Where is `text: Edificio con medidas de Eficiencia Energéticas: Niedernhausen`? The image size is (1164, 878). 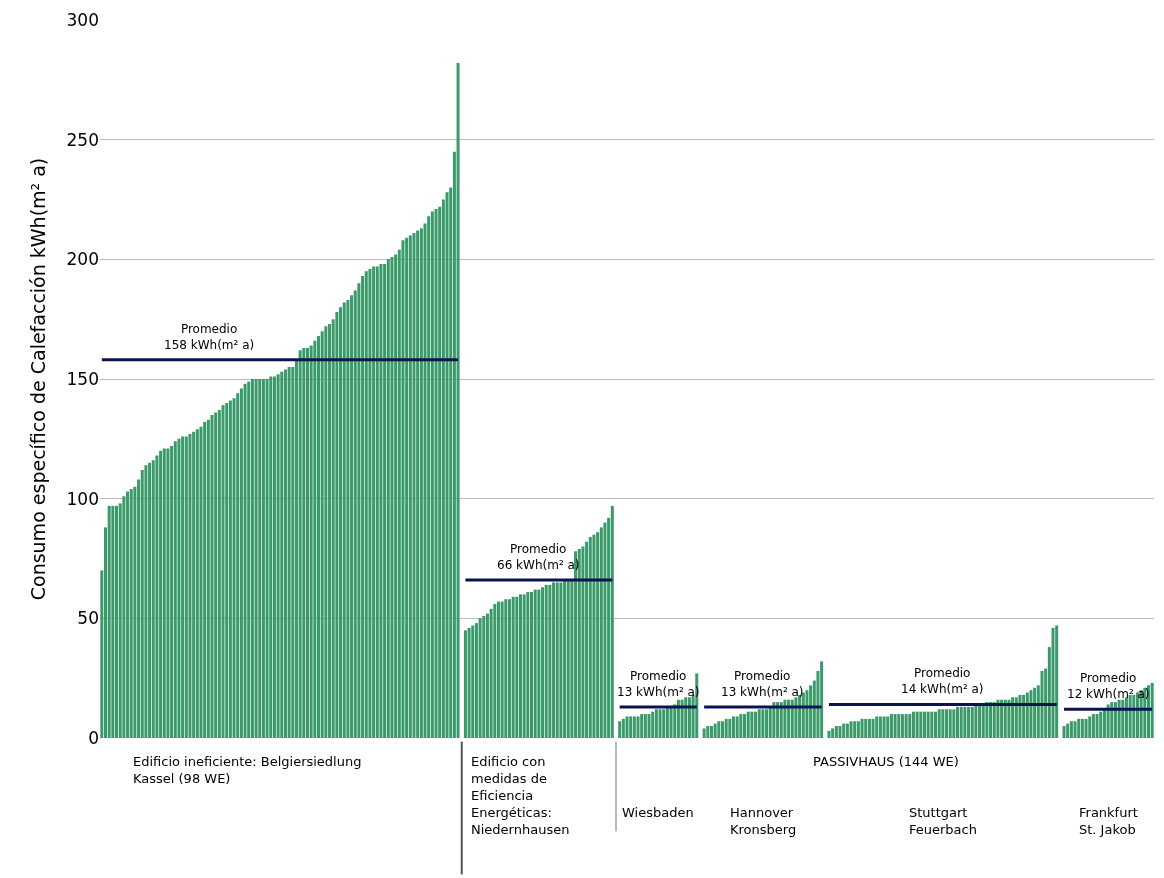
text: Edificio con medidas de Eficiencia Energéticas: Niedernhausen is located at coordinates (520, 795).